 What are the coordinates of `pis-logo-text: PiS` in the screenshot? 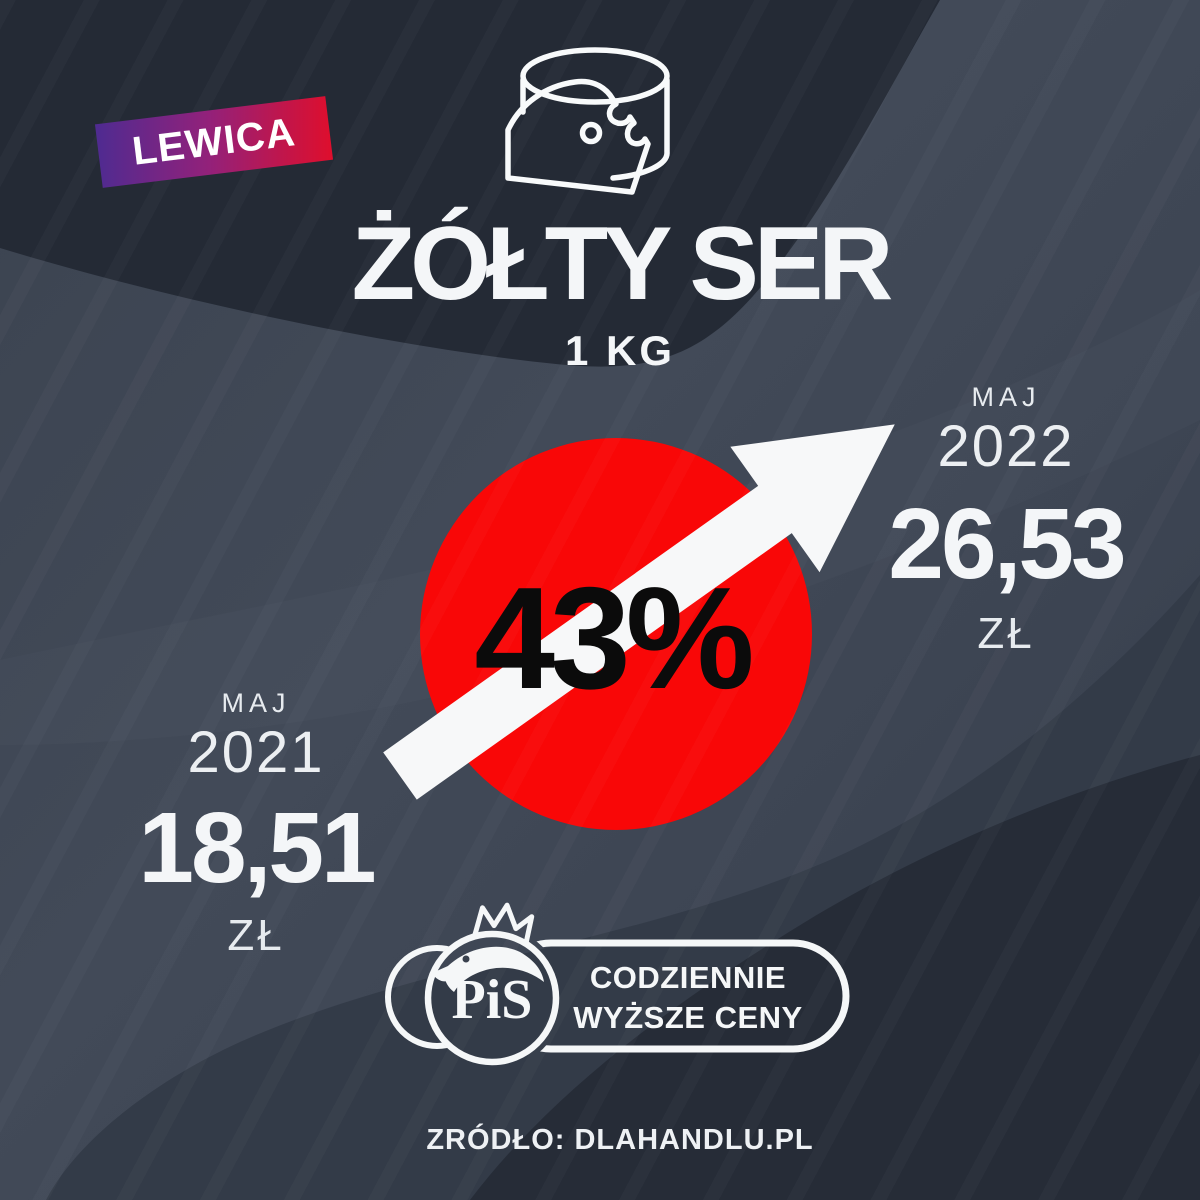 It's located at (492, 1000).